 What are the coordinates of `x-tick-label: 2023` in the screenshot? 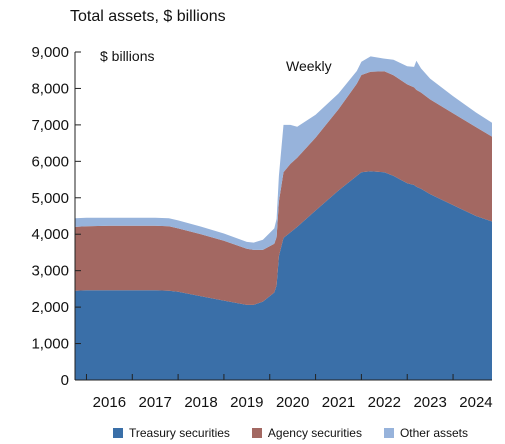 It's located at (429, 402).